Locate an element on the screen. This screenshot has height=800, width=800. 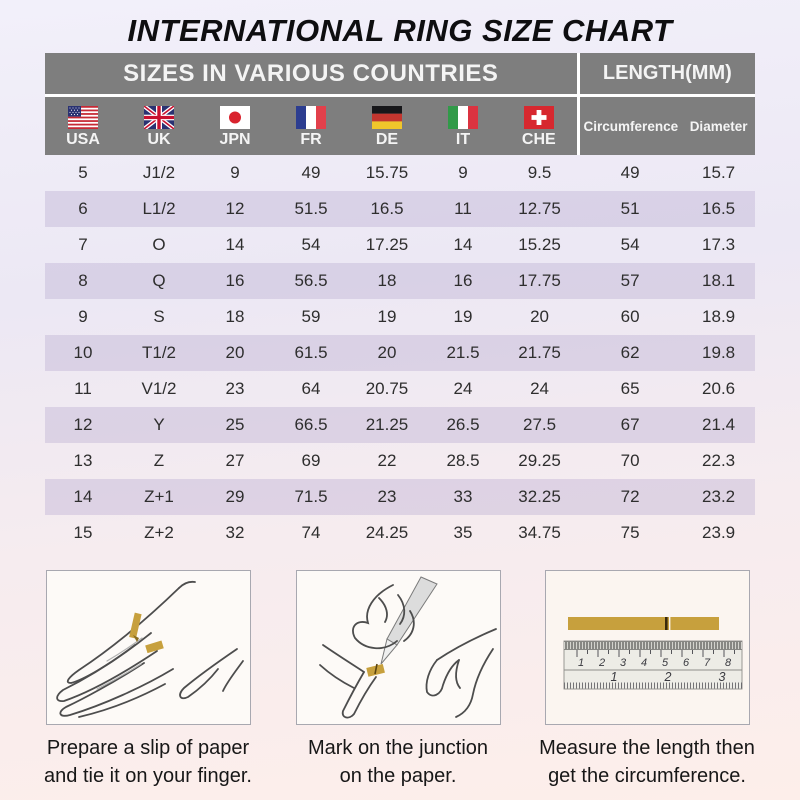
ruler-cm-number: 5 is located at coordinates (664, 663).